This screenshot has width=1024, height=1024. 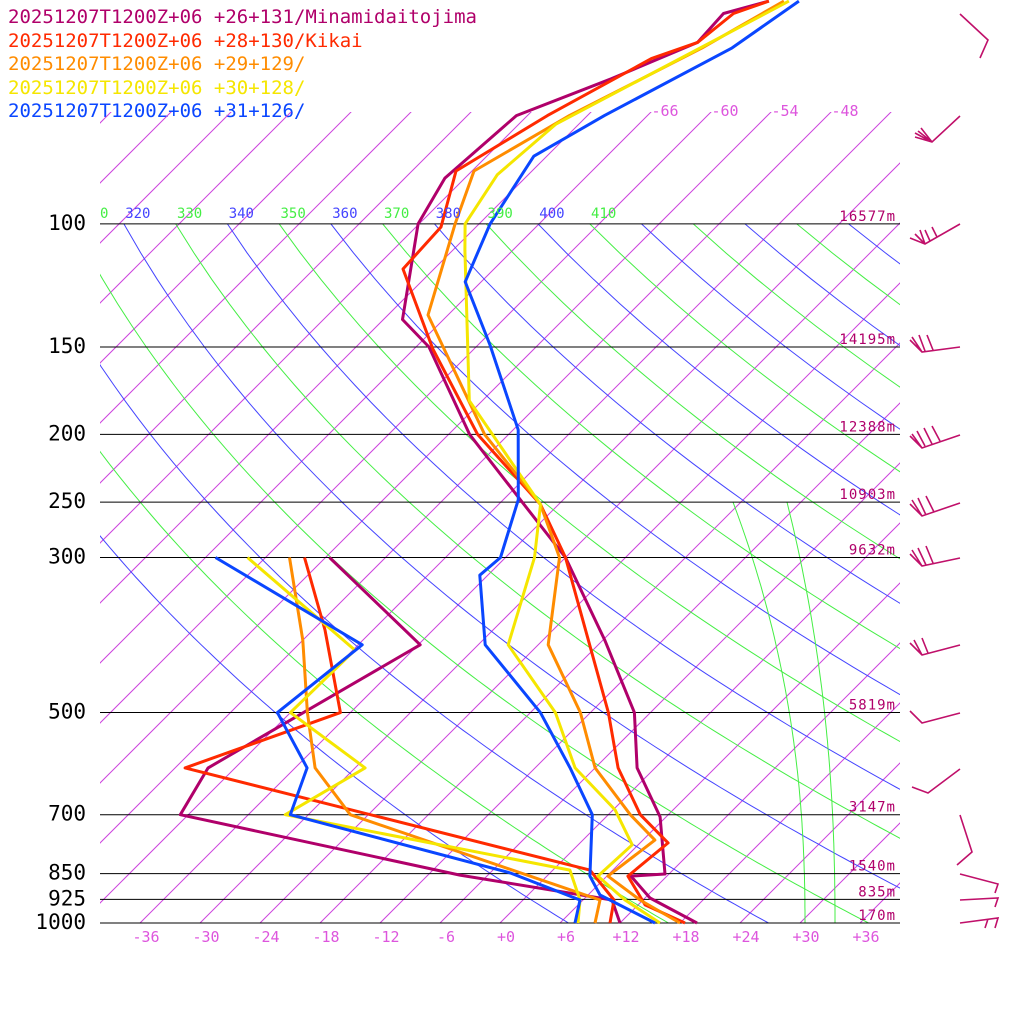 I want to click on x-tick-label: +30, so click(x=805, y=937).